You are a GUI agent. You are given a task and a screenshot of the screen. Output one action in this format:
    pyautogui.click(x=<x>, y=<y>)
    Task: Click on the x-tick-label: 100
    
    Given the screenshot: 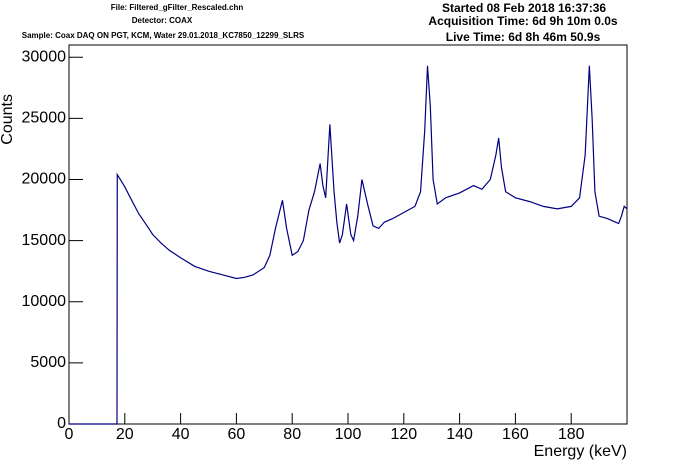 What is the action you would take?
    pyautogui.click(x=348, y=434)
    